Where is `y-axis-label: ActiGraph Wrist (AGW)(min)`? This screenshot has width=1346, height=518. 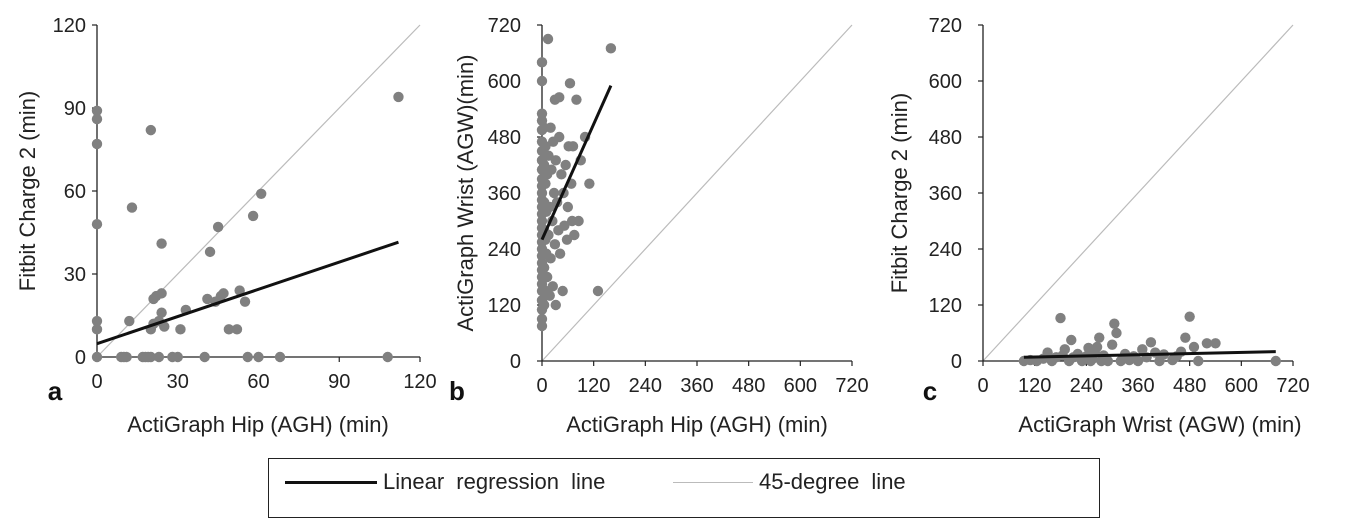 y-axis-label: ActiGraph Wrist (AGW)(min) is located at coordinates (465, 192).